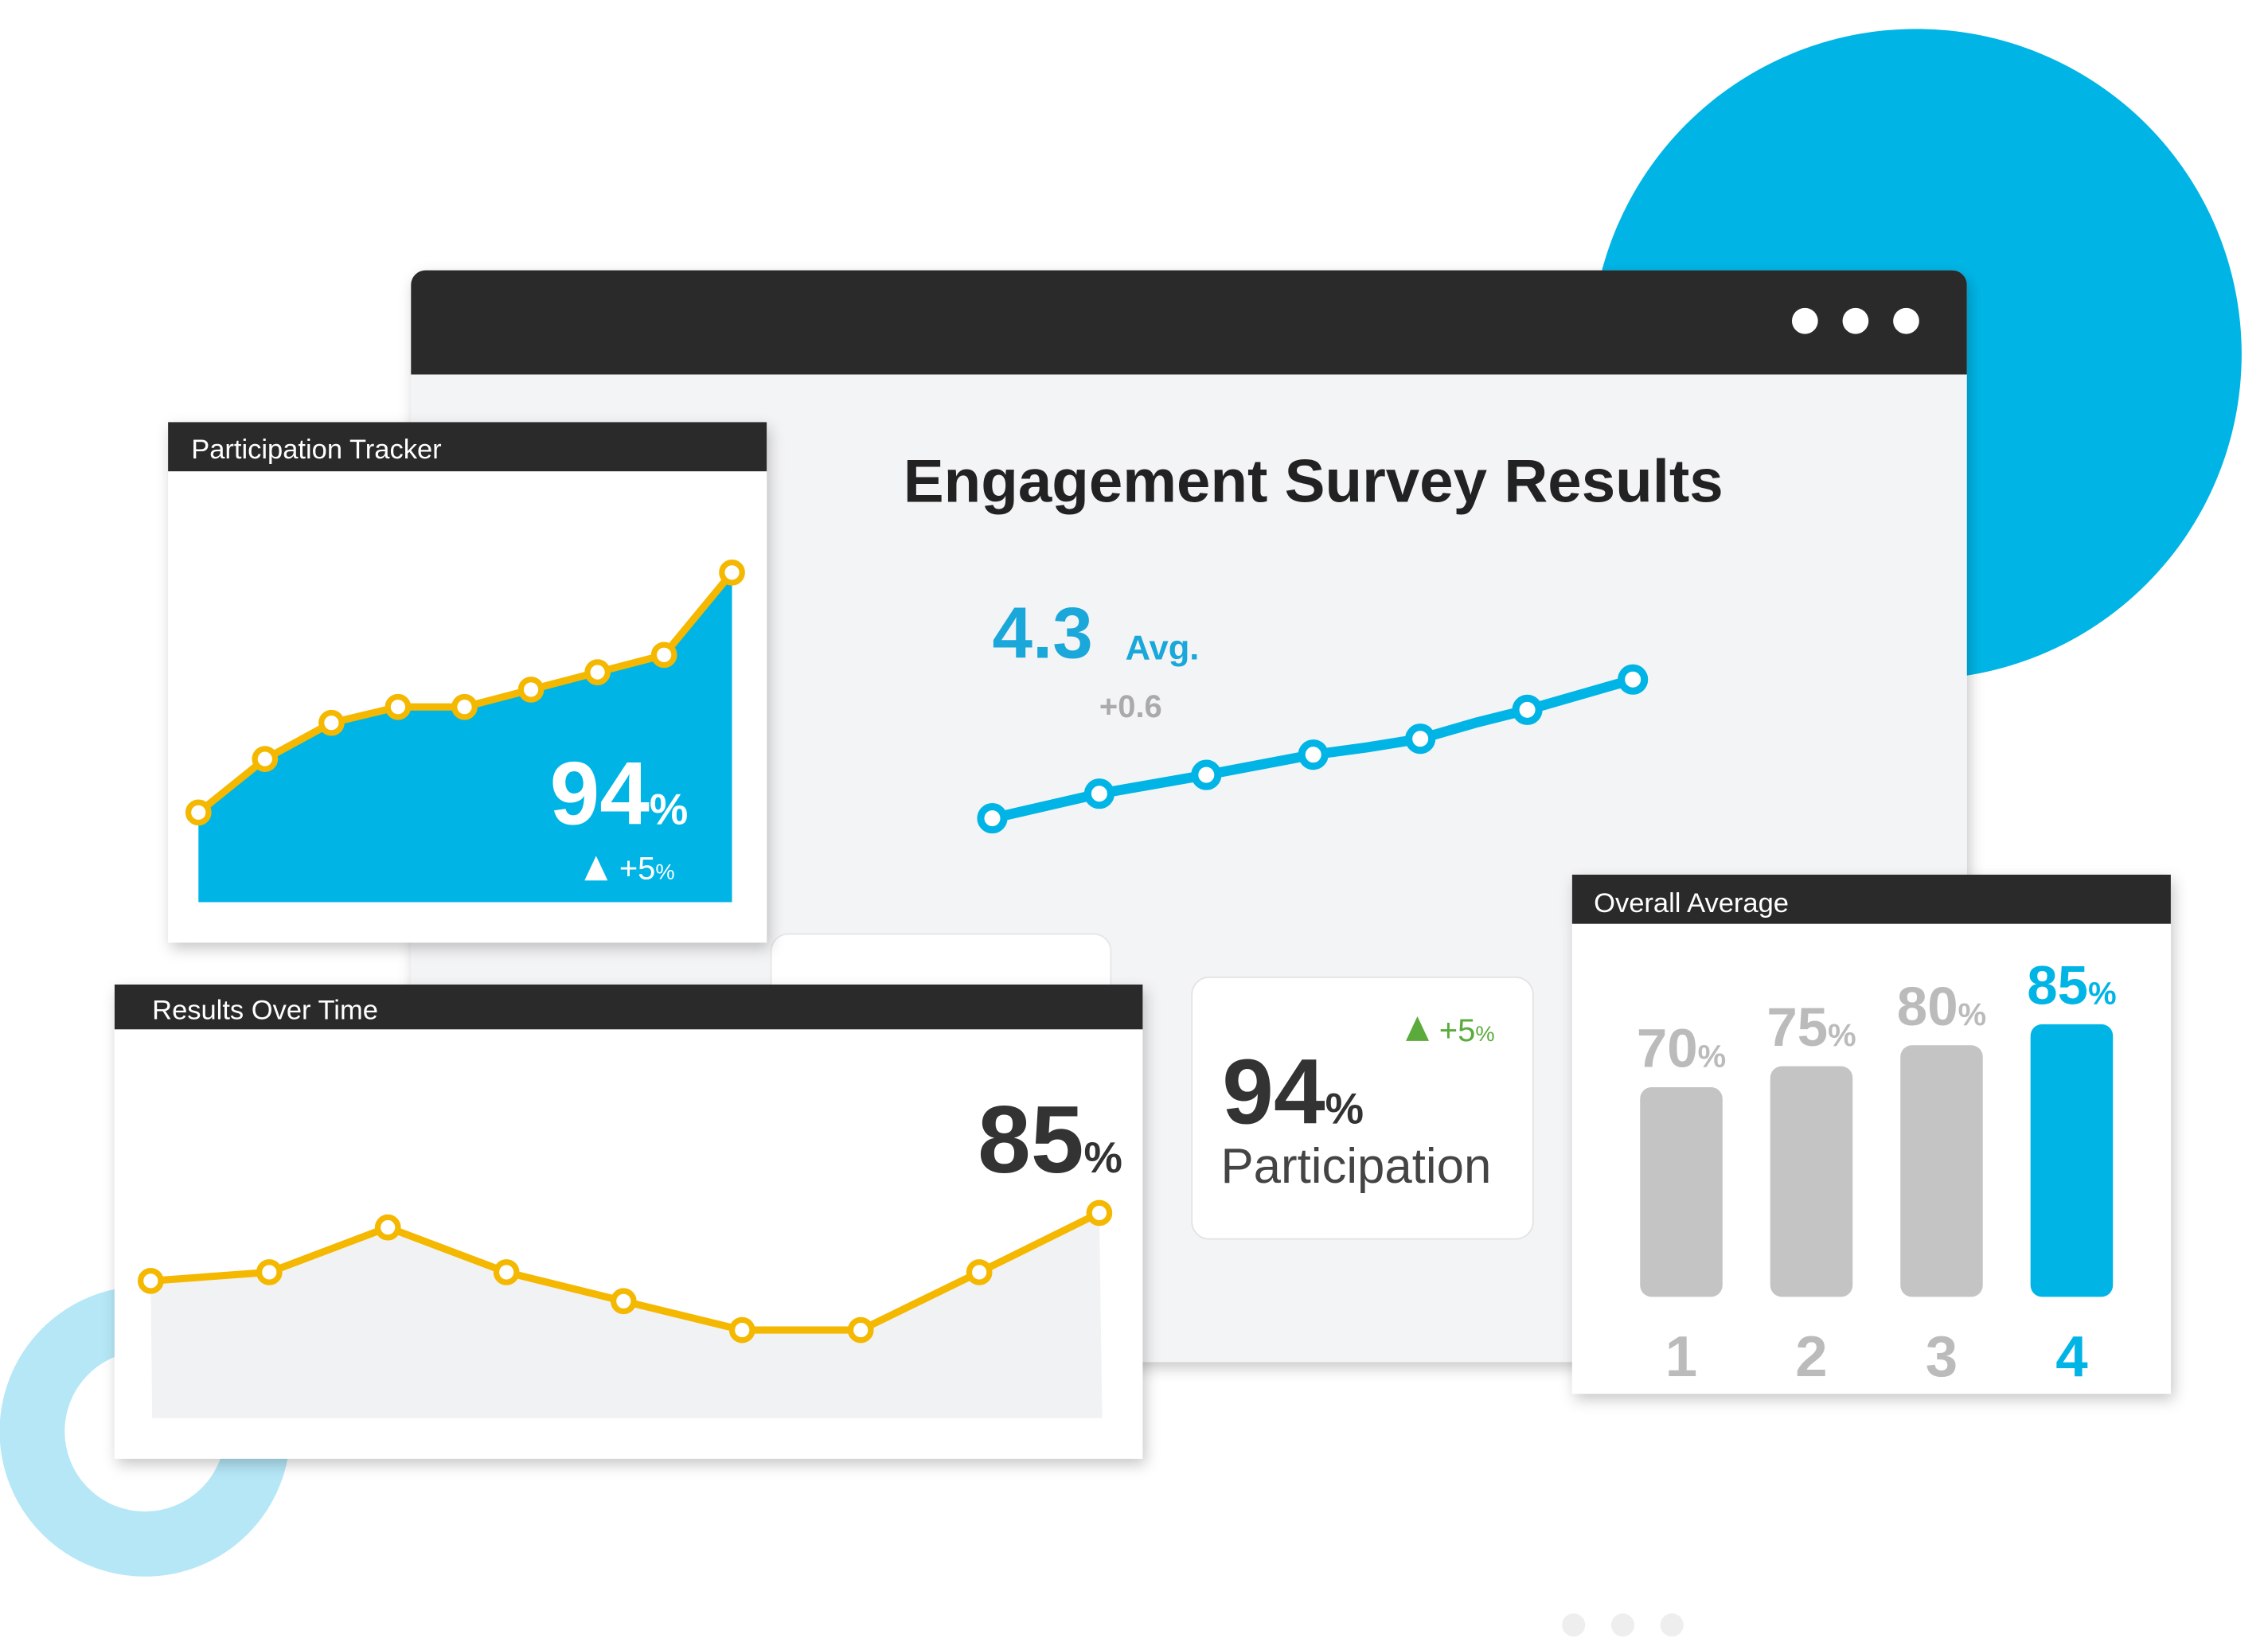 The image size is (2268, 1638). What do you see at coordinates (1623, 1625) in the screenshot?
I see `decor-dots` at bounding box center [1623, 1625].